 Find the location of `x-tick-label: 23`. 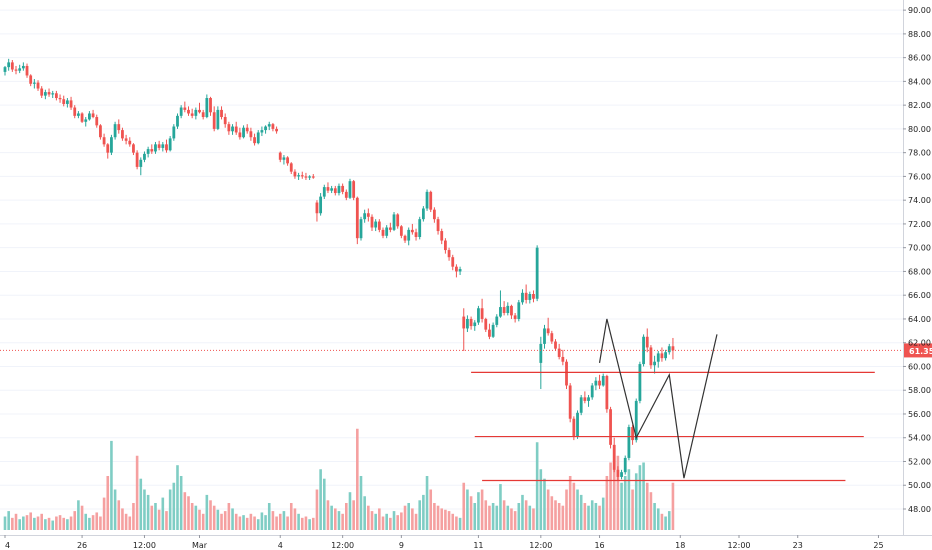

x-tick-label: 23 is located at coordinates (798, 545).